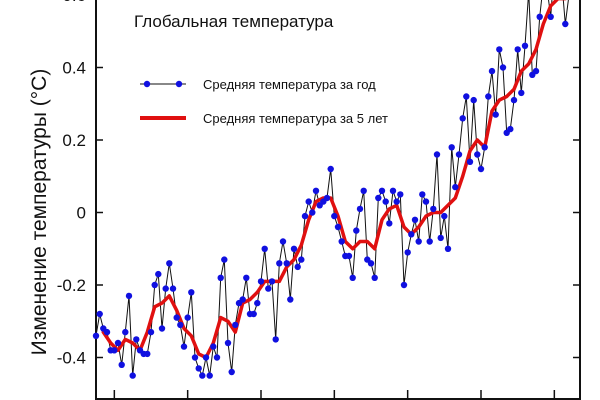  Describe the element at coordinates (71, 358) in the screenshot. I see `y-tick-label: -0.4` at that location.